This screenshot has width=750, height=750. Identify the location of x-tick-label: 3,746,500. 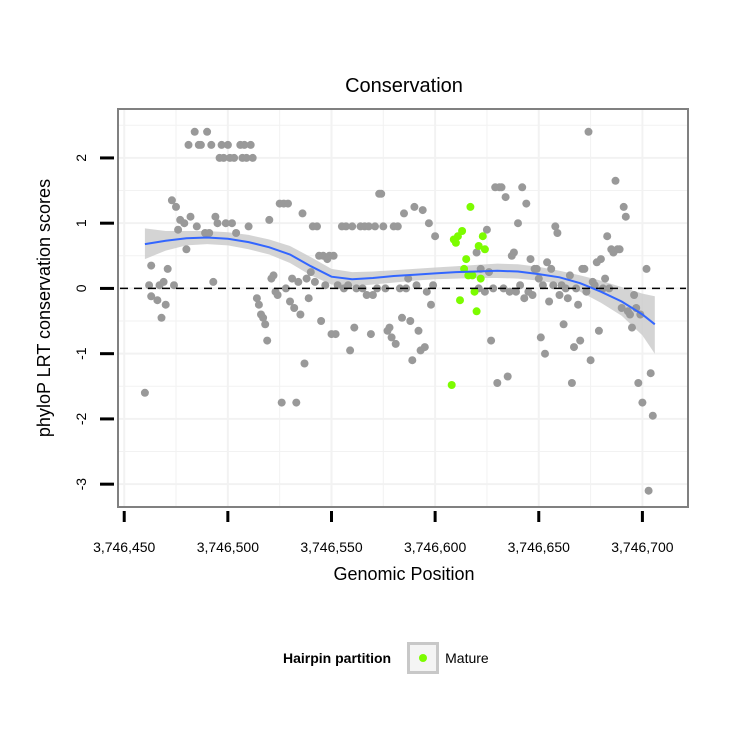
(228, 547).